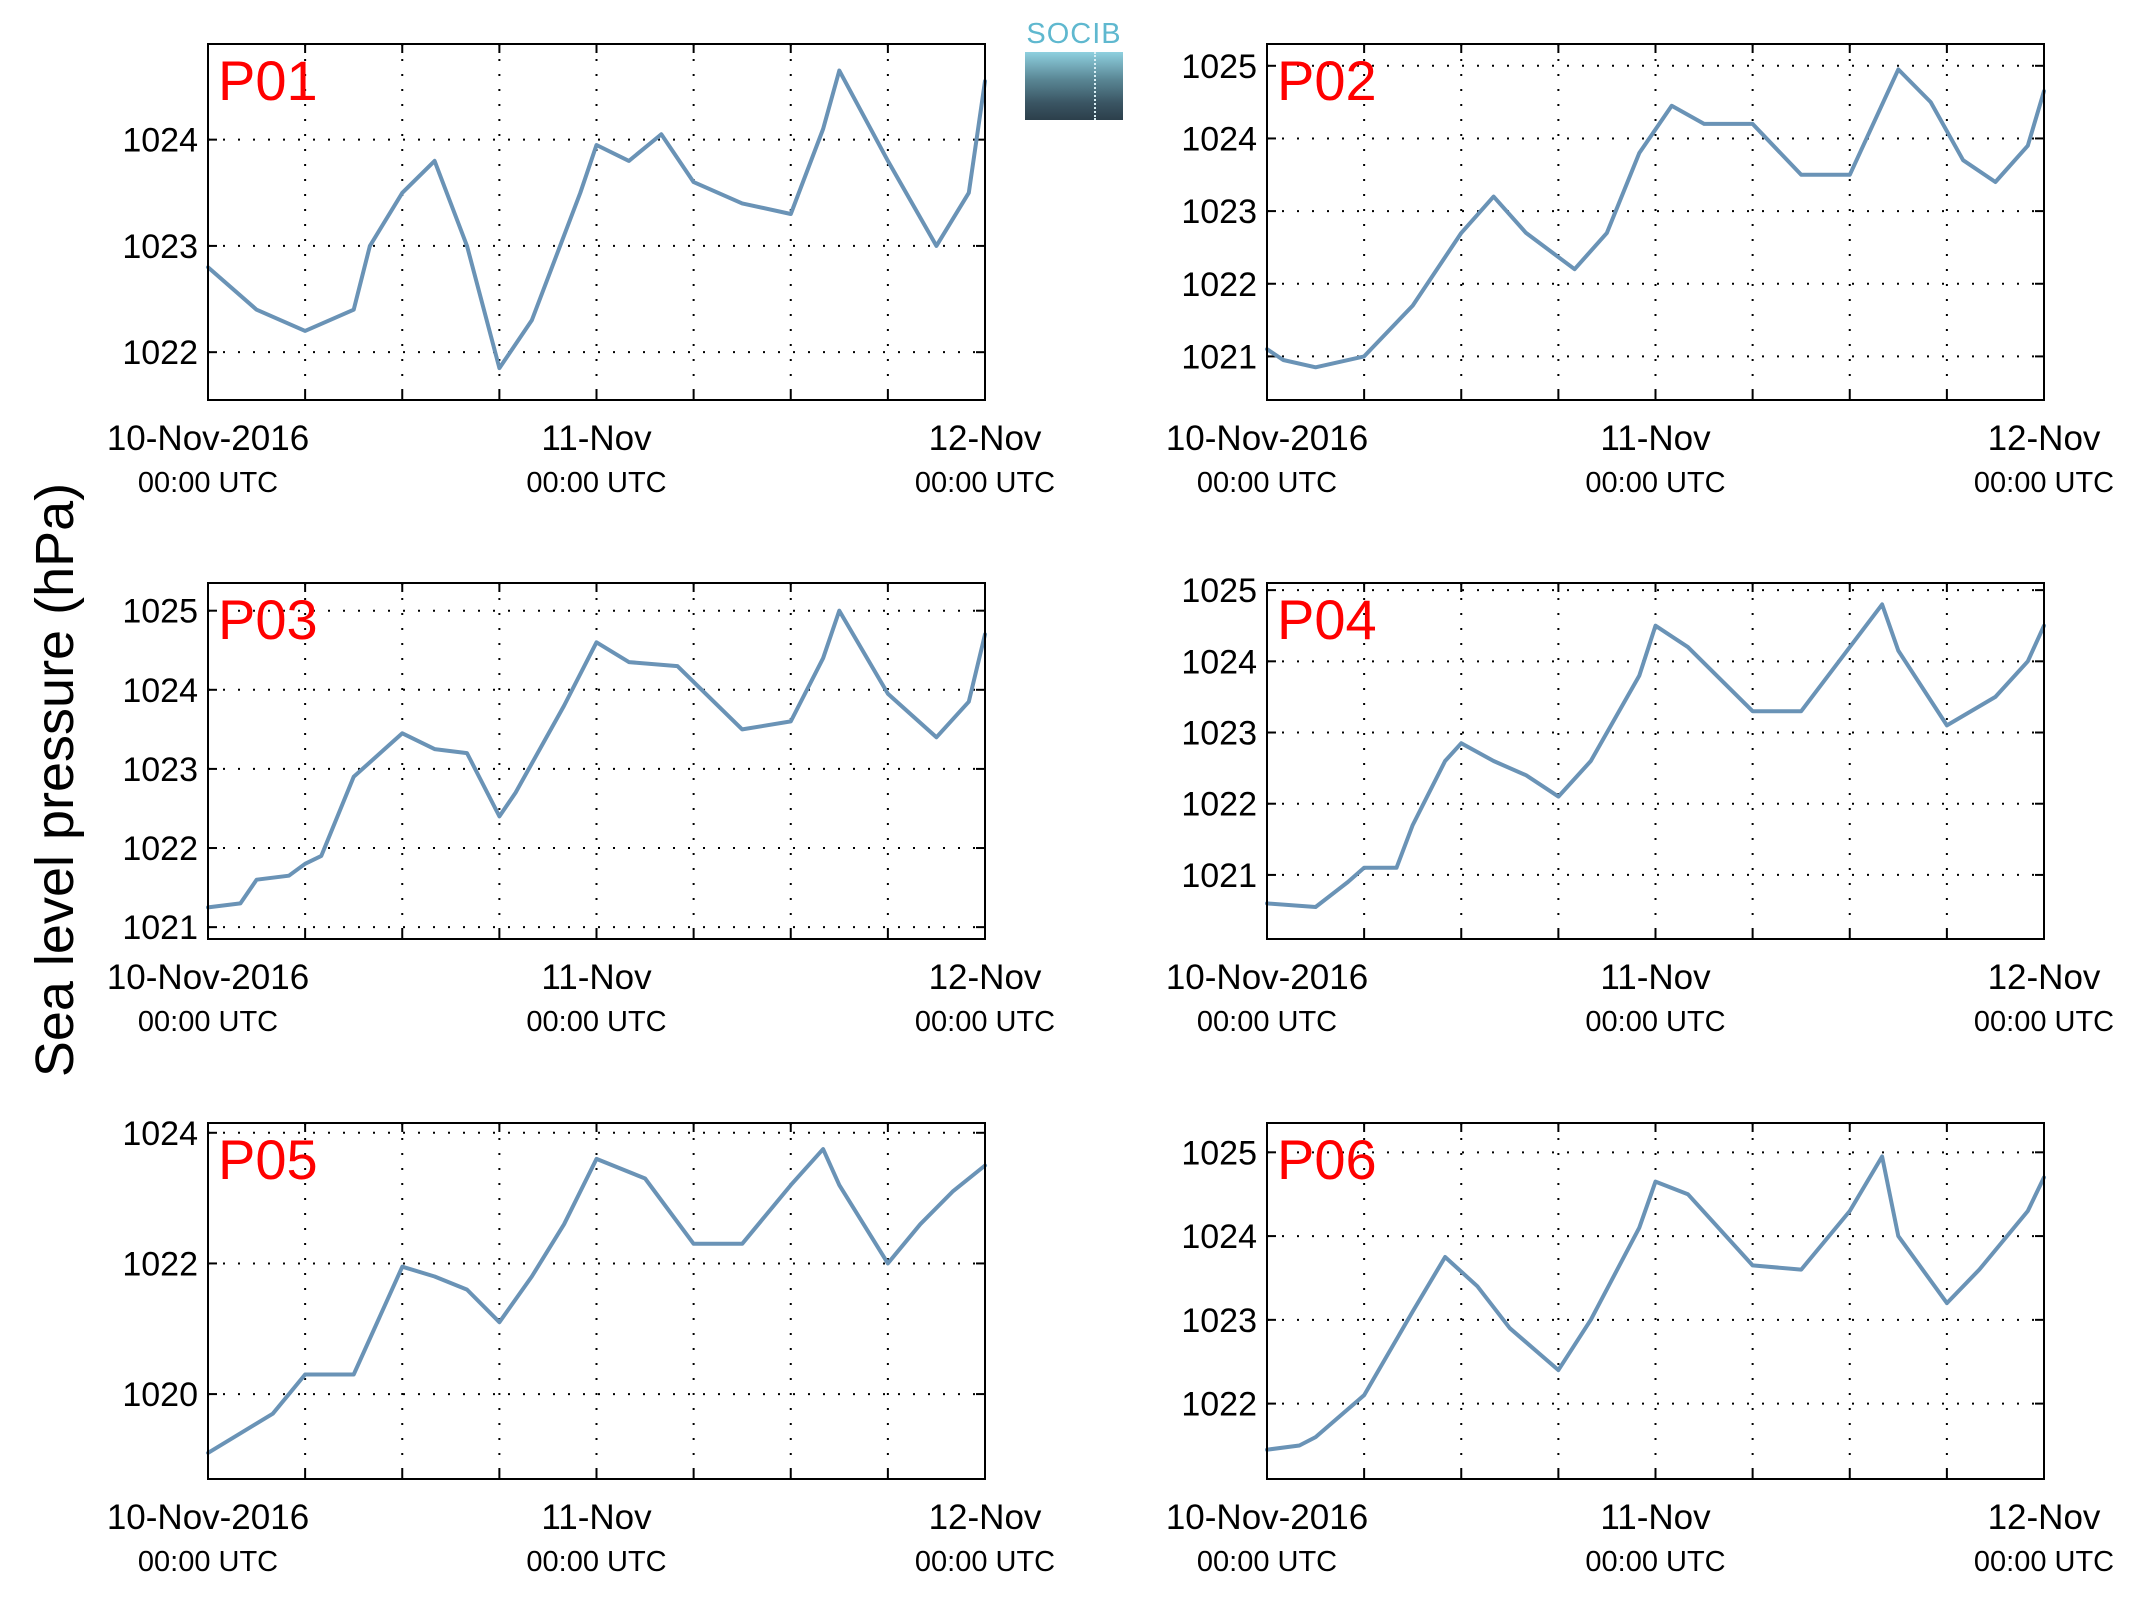 Image resolution: width=2133 pixels, height=1613 pixels. Describe the element at coordinates (1655, 218) in the screenshot. I see `series-line-p02` at that location.